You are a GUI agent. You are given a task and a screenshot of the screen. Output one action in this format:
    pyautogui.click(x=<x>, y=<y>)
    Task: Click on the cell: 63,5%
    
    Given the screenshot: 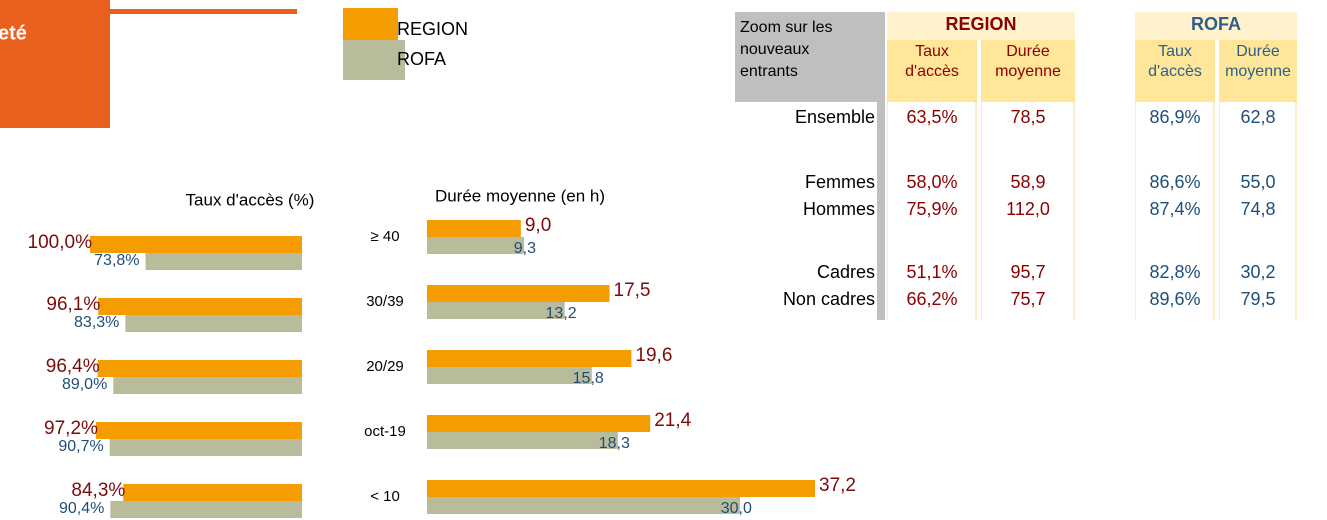 What is the action you would take?
    pyautogui.click(x=932, y=117)
    